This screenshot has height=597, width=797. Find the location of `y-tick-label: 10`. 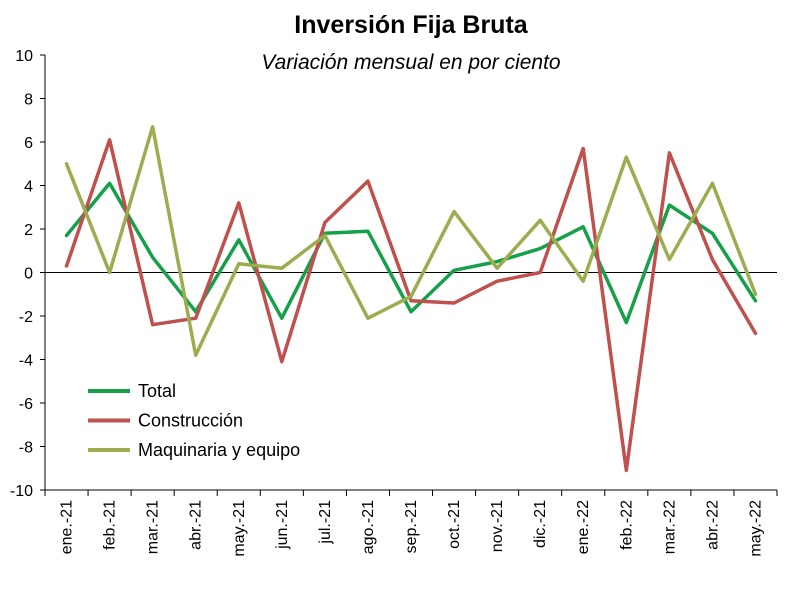

y-tick-label: 10 is located at coordinates (24, 56).